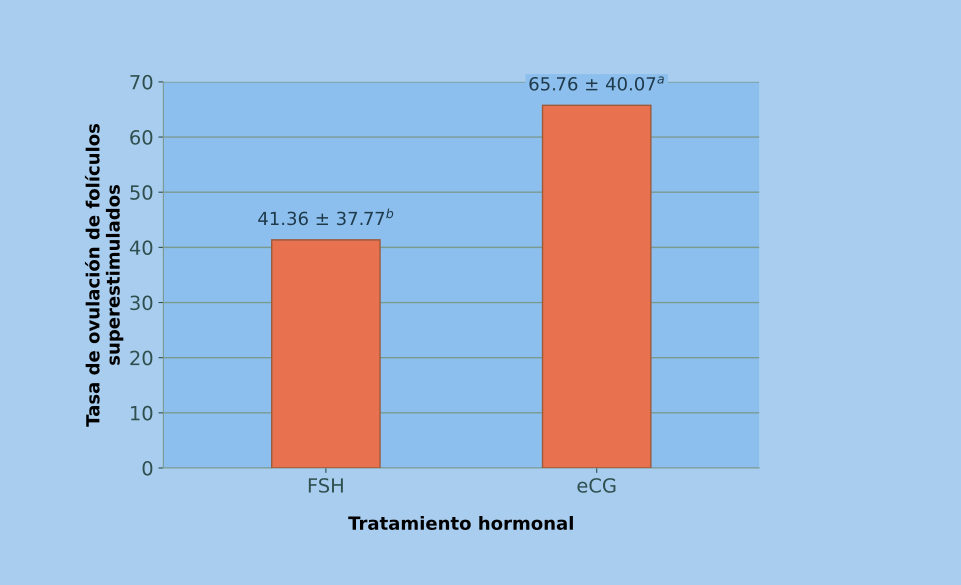  Describe the element at coordinates (104, 275) in the screenshot. I see `y-axis-title: Tasa de ovulación de folículos superestimulados` at that location.